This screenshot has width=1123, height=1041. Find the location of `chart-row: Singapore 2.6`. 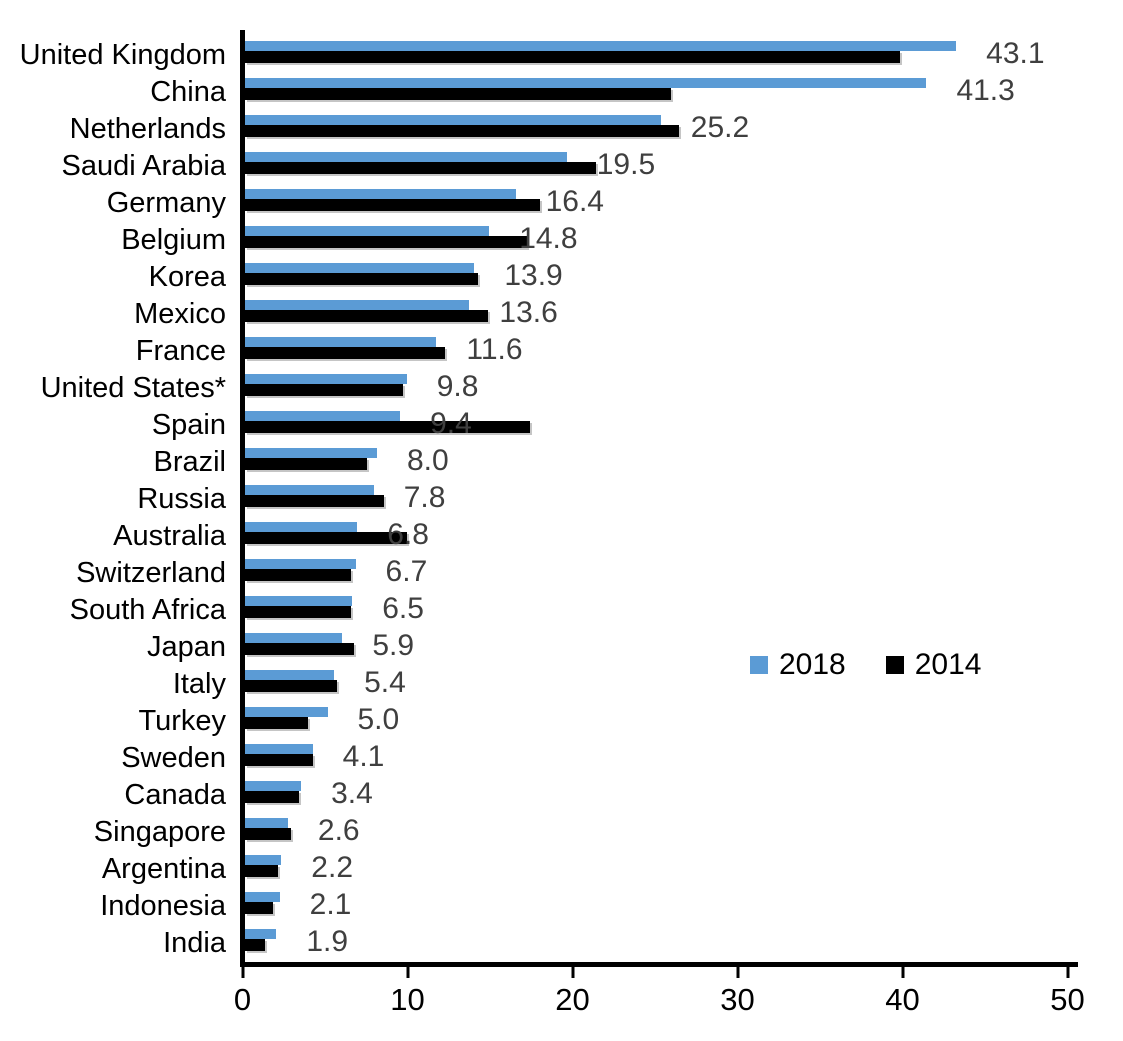

chart-row: Singapore 2.6 is located at coordinates (561, 832).